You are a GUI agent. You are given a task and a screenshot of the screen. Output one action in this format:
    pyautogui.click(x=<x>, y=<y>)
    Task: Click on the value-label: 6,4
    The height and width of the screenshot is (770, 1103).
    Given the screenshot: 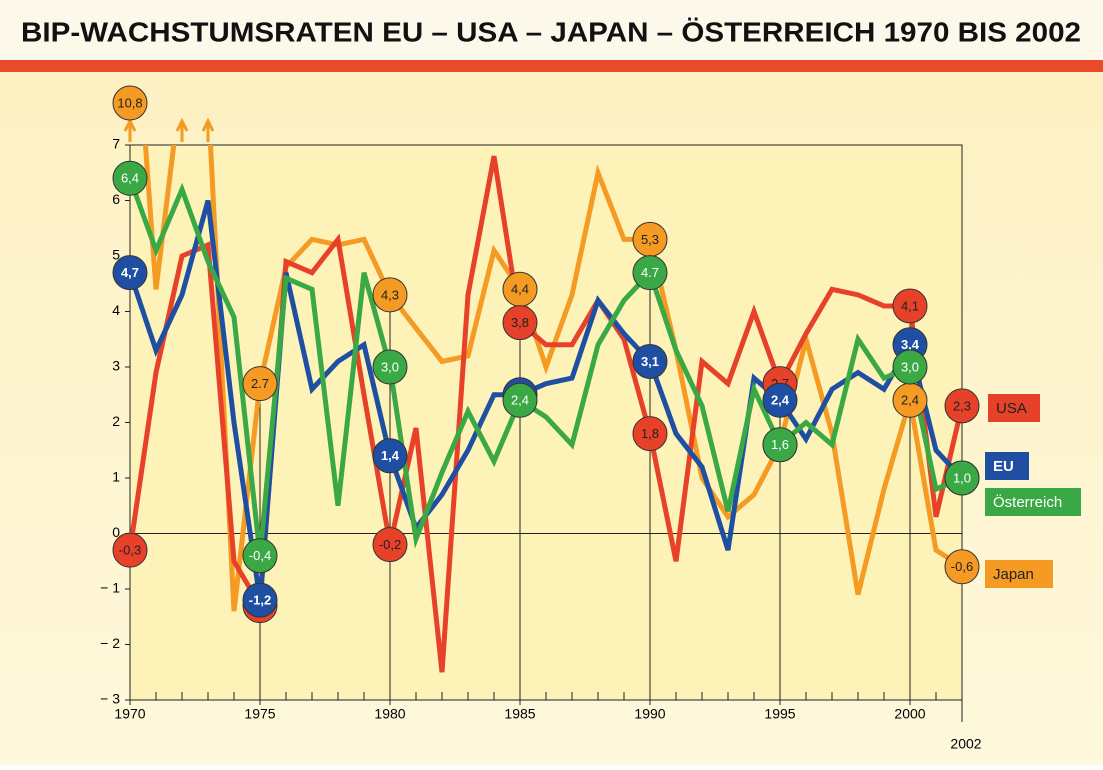 What is the action you would take?
    pyautogui.click(x=130, y=178)
    